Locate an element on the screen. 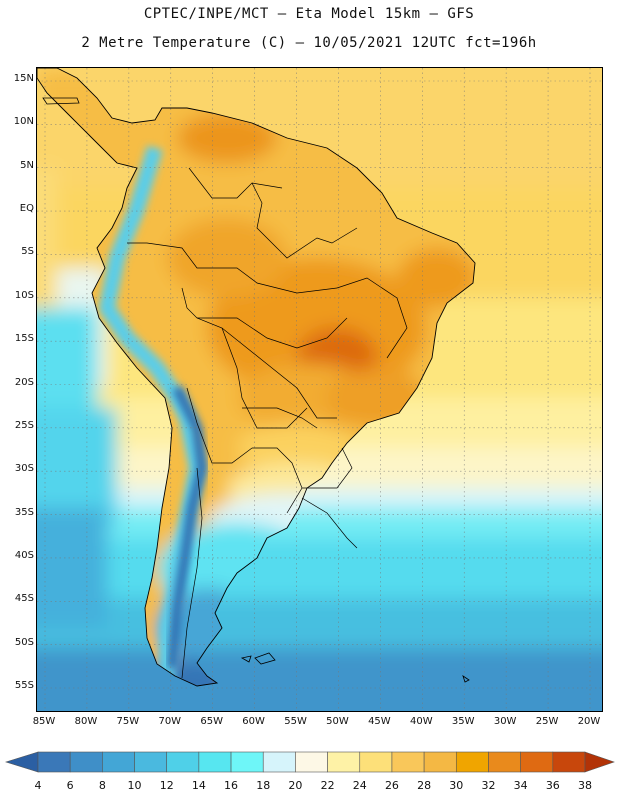 This screenshot has width=618, height=804. longitude-label: 55W is located at coordinates (295, 721).